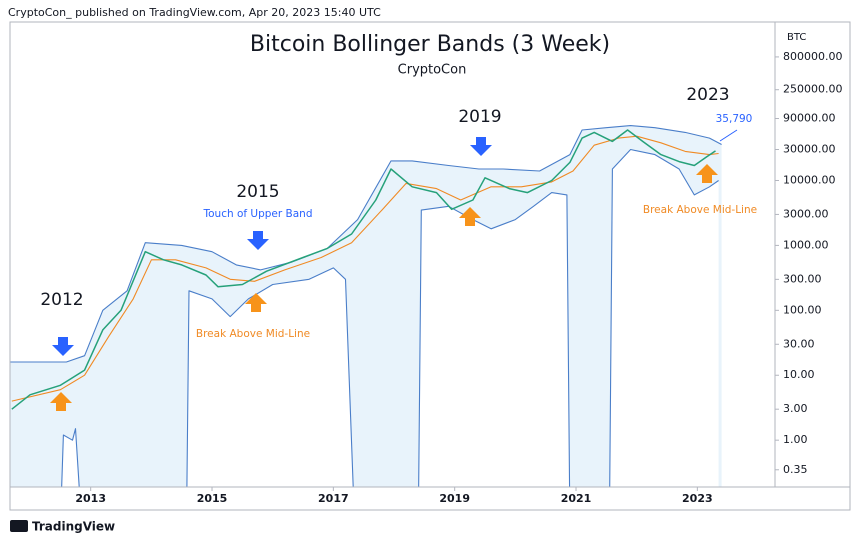 The height and width of the screenshot is (544, 860). What do you see at coordinates (806, 244) in the screenshot?
I see `y-tick-label: 1000.00` at bounding box center [806, 244].